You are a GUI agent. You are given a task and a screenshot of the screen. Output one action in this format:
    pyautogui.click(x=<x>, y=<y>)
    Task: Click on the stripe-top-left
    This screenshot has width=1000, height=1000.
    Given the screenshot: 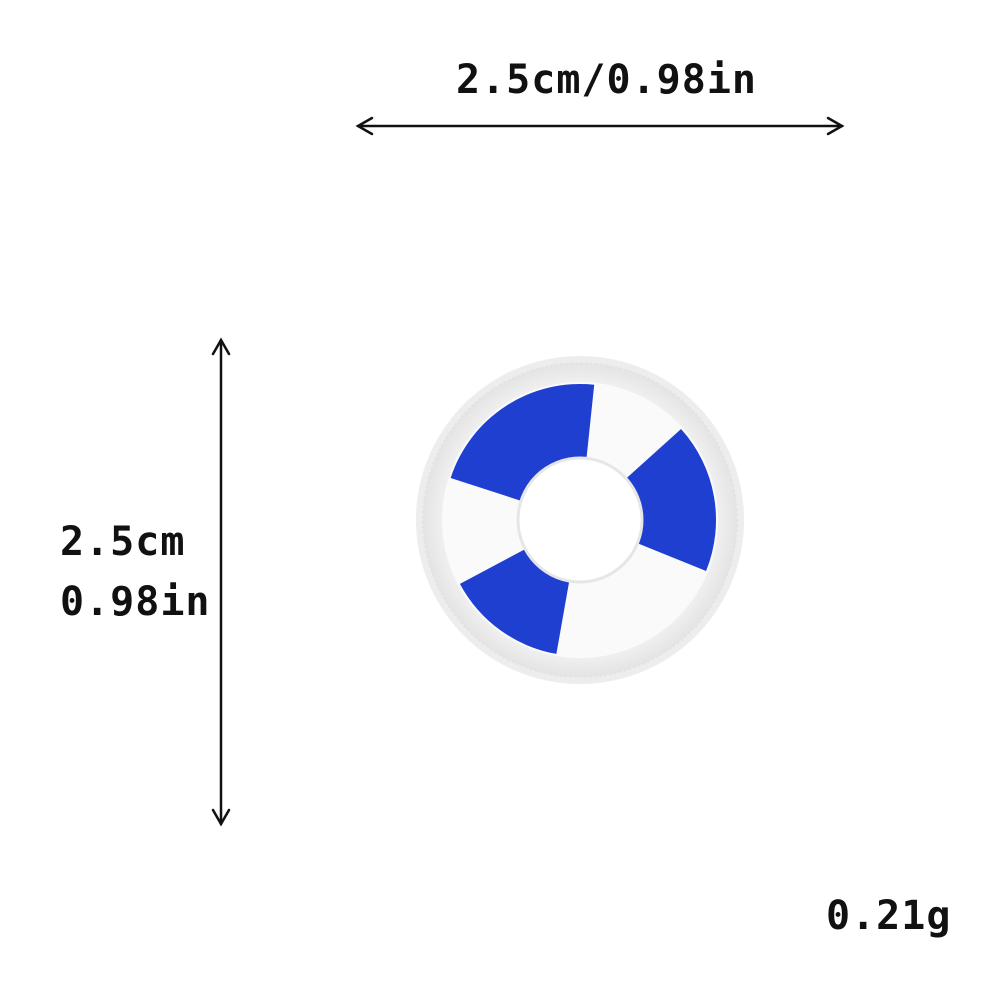 What is the action you would take?
    pyautogui.click(x=522, y=443)
    